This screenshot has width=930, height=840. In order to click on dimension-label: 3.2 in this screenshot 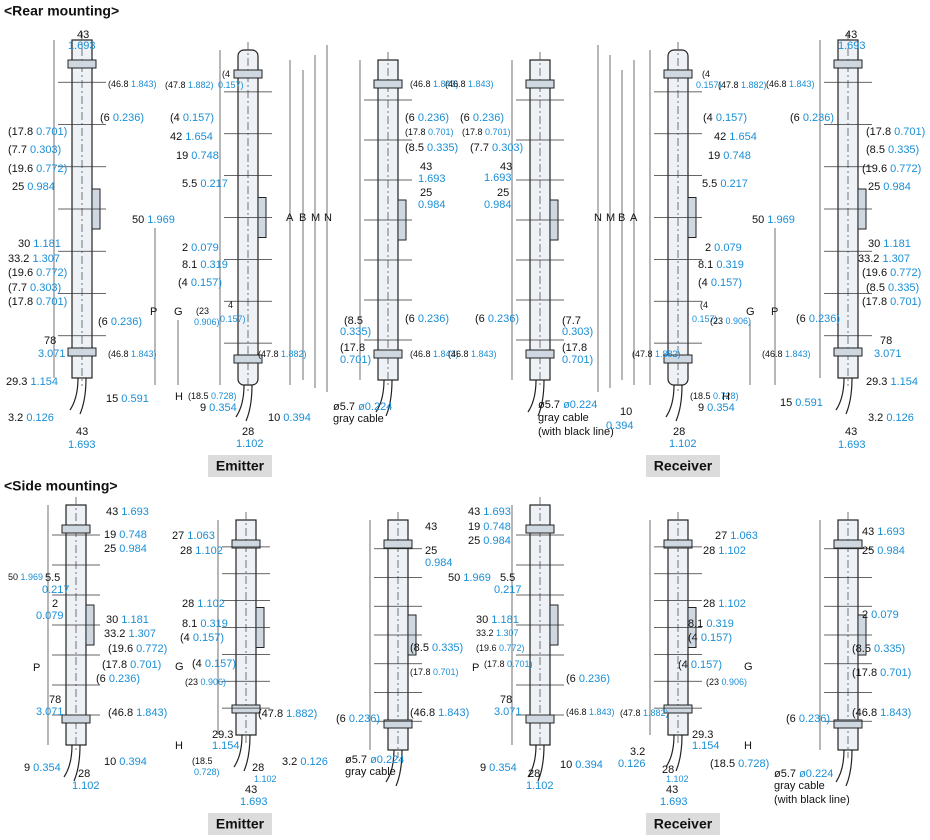, I will do `click(637, 752)`.